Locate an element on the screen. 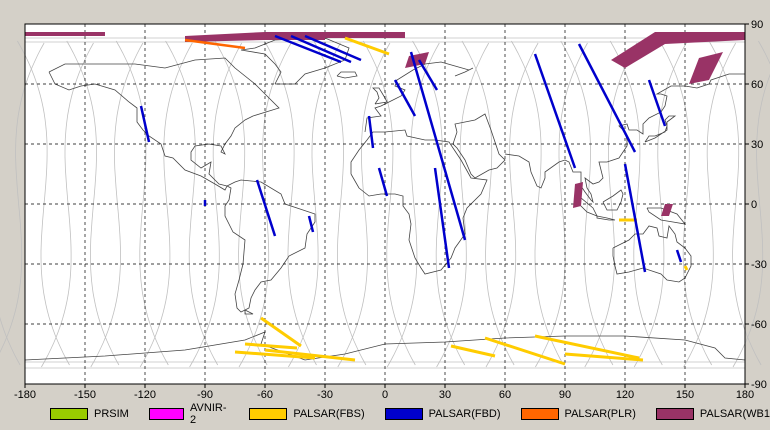  x-tick-label: -150 is located at coordinates (85, 395).